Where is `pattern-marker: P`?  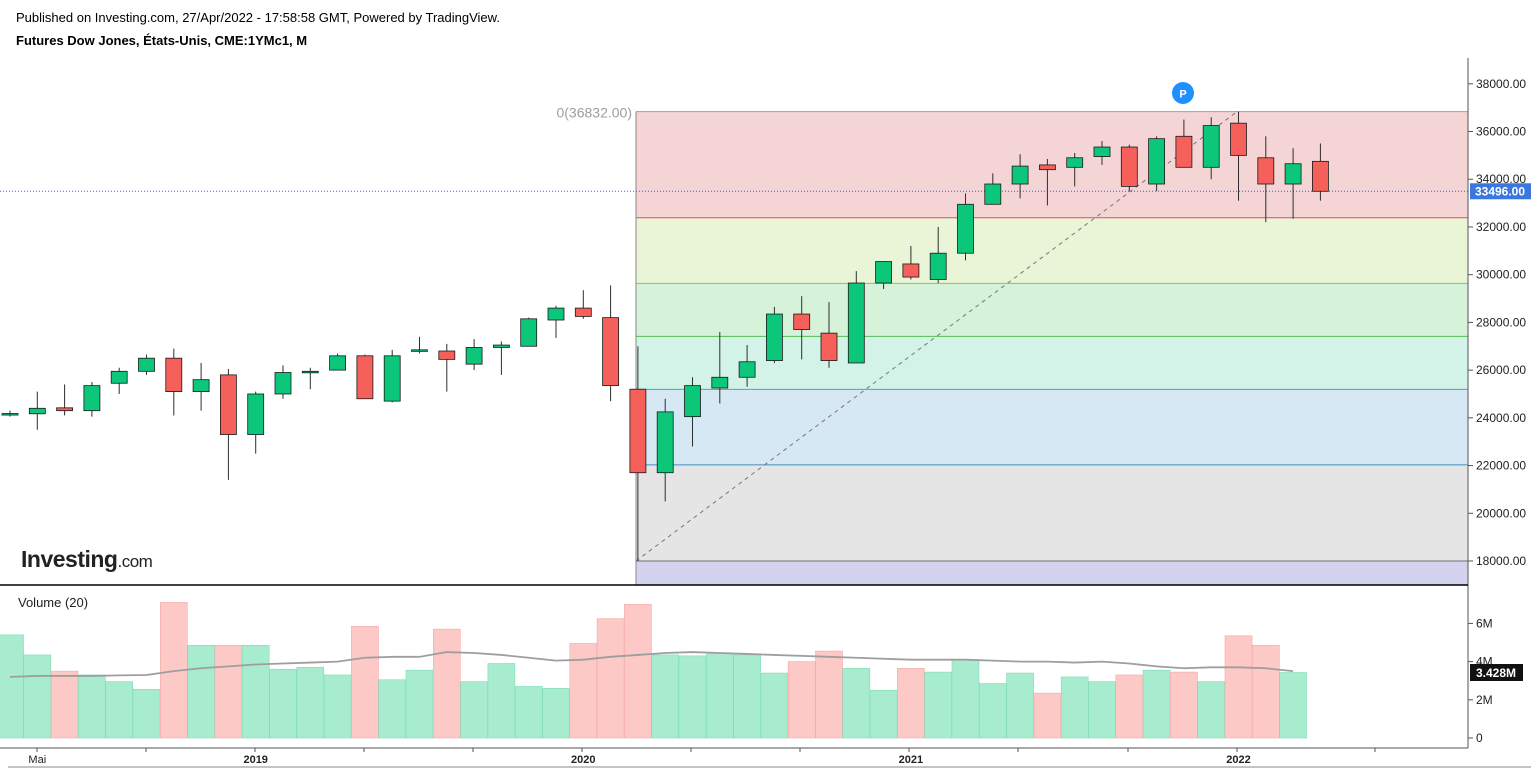
pattern-marker: P is located at coordinates (1183, 93).